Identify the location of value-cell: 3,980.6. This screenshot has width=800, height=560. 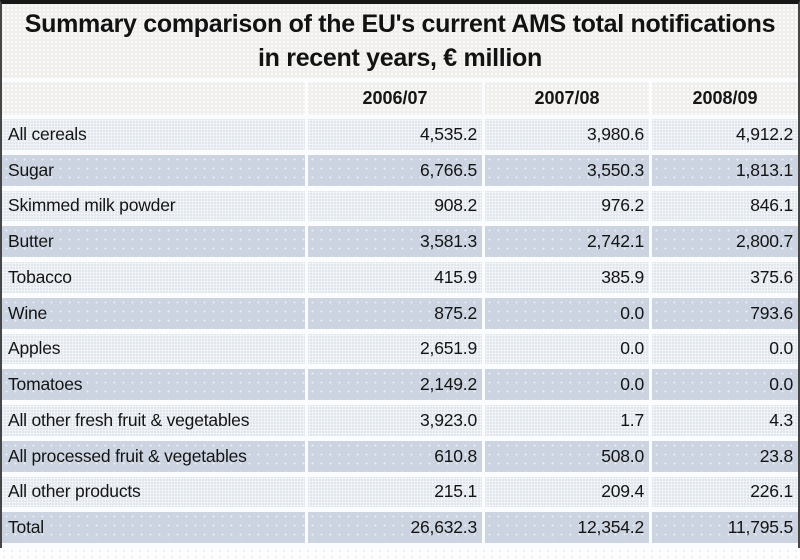
(568, 134).